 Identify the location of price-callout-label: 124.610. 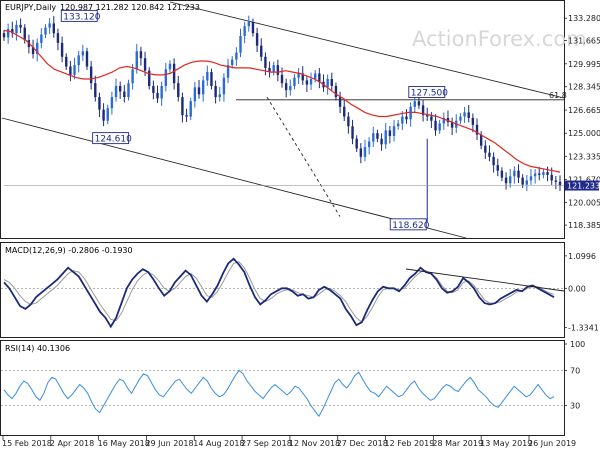
(113, 140).